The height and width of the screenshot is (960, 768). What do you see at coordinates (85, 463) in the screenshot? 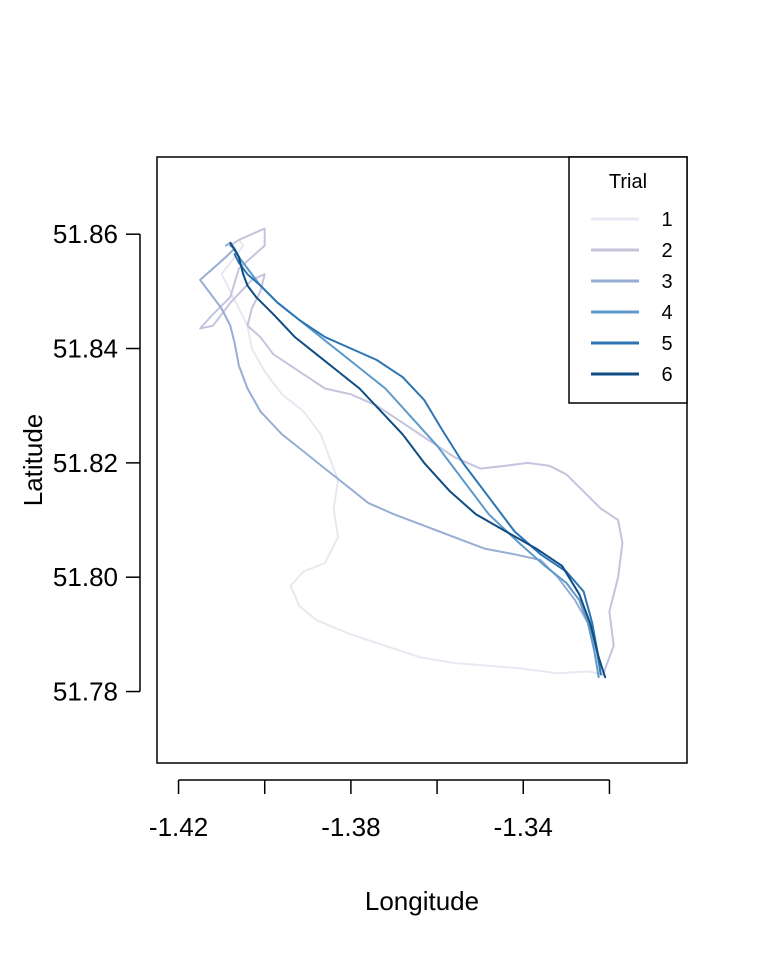
I see `y-tick-label: 51.82` at bounding box center [85, 463].